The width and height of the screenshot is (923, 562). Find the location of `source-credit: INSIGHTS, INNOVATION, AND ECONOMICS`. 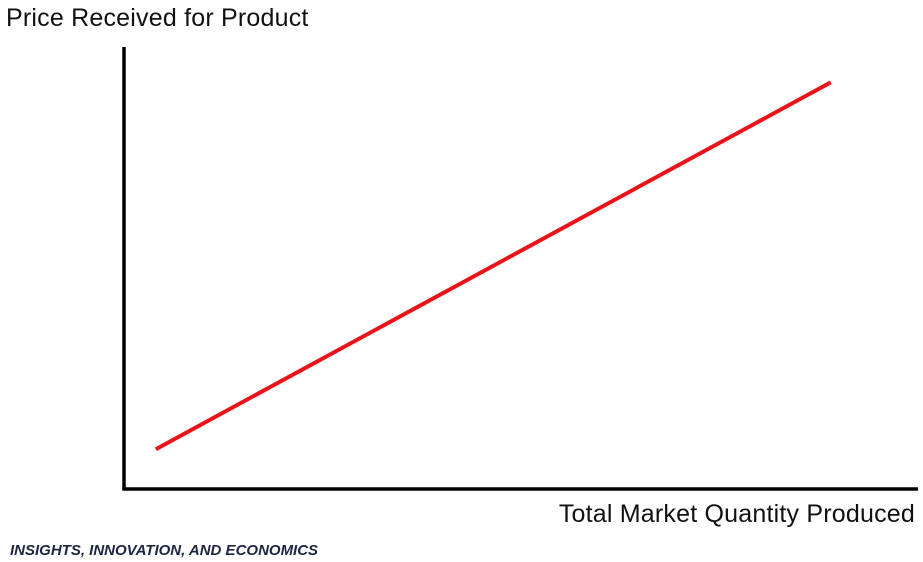

source-credit: INSIGHTS, INNOVATION, AND ECONOMICS is located at coordinates (164, 550).